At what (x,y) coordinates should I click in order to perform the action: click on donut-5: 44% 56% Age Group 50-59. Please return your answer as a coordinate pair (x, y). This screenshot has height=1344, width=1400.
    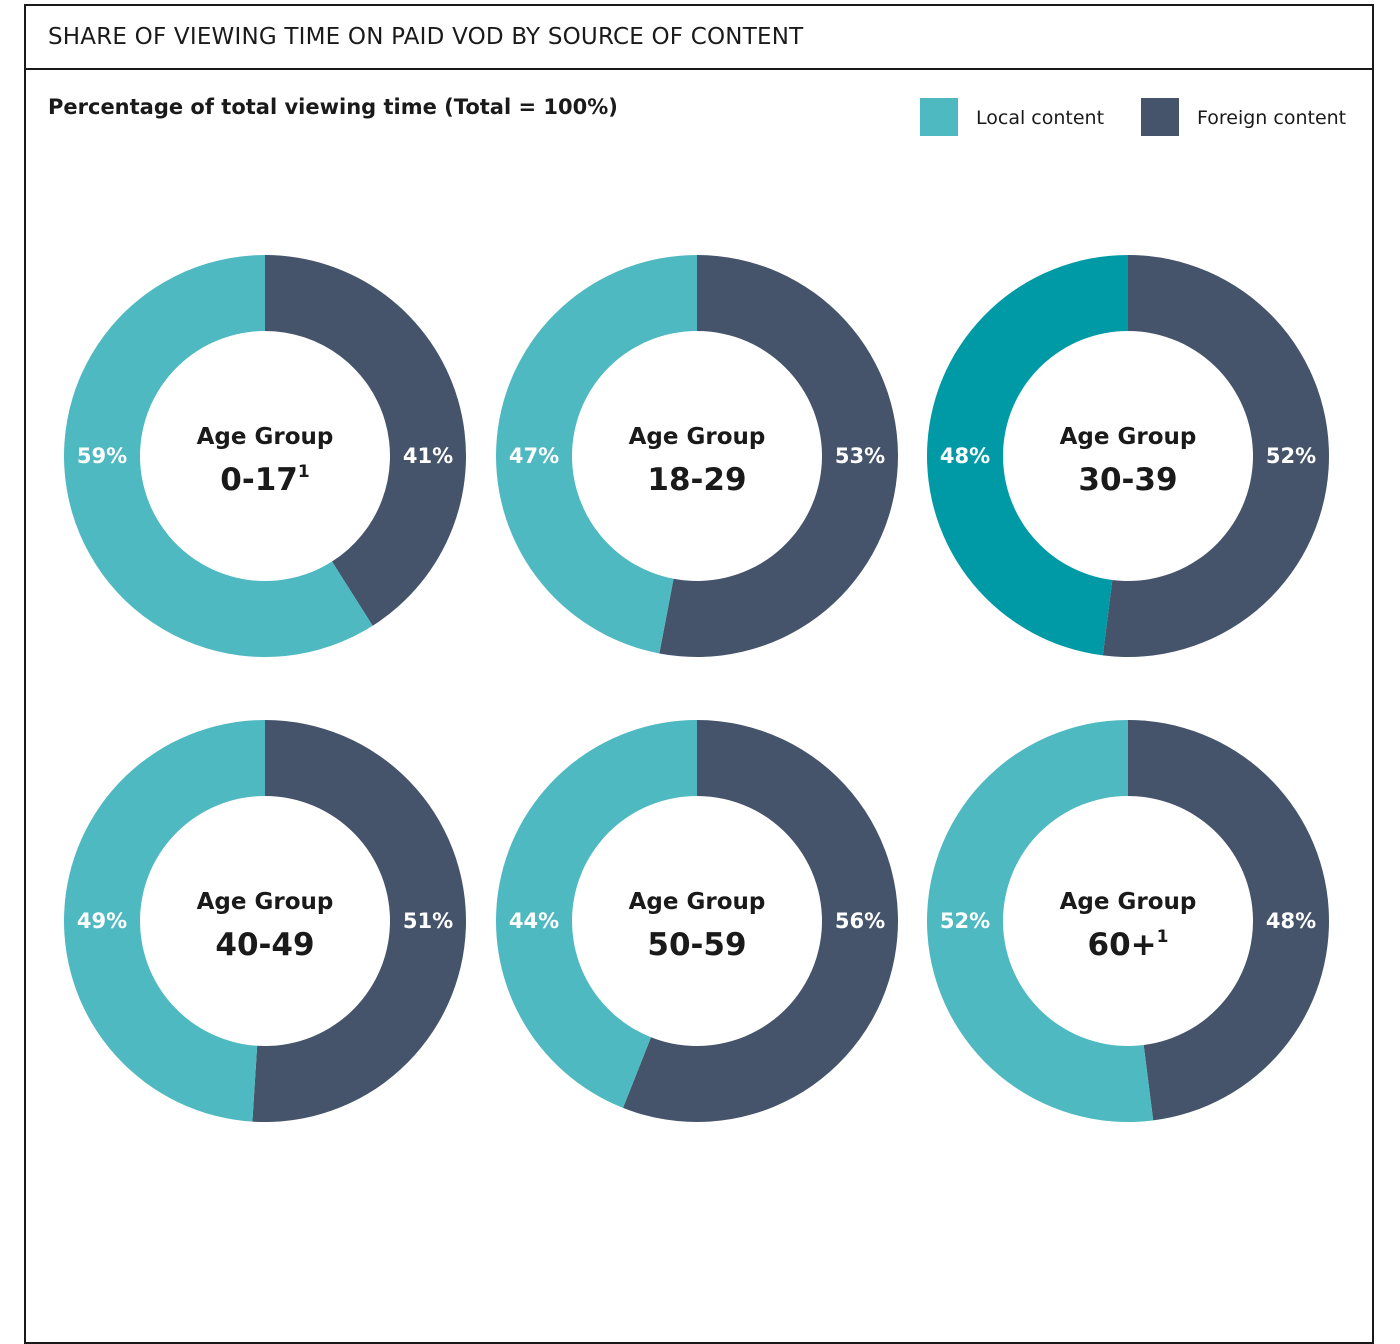
    Looking at the image, I should click on (696, 921).